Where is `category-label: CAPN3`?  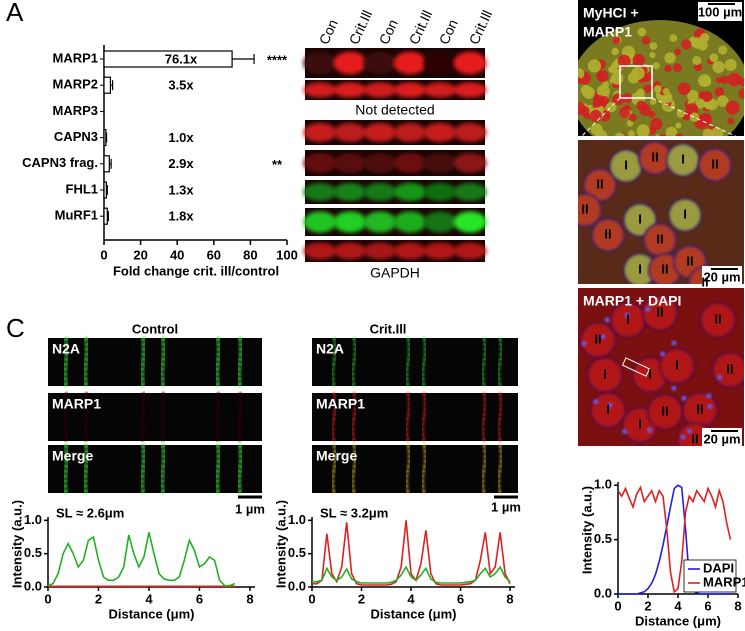
category-label: CAPN3 is located at coordinates (76, 136).